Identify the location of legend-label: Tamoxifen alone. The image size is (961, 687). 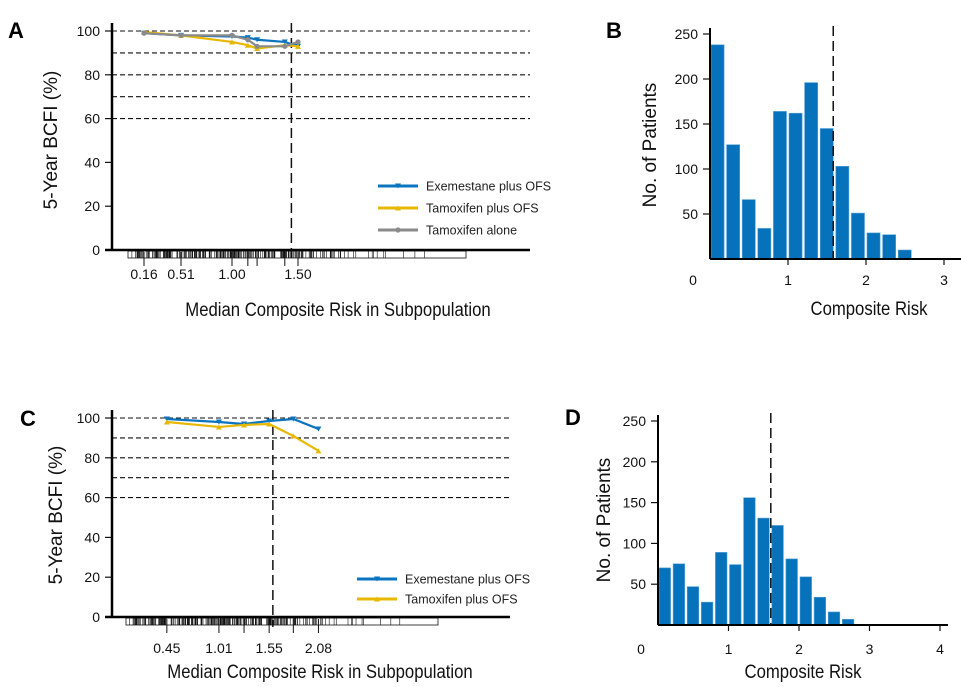
(471, 231).